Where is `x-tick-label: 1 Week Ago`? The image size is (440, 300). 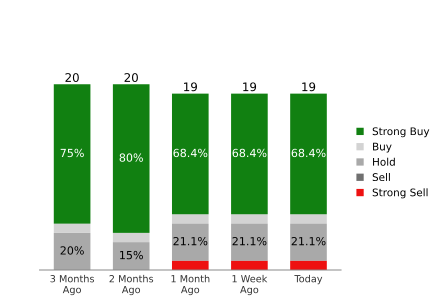
x-tick-label: 1 Week Ago is located at coordinates (250, 285).